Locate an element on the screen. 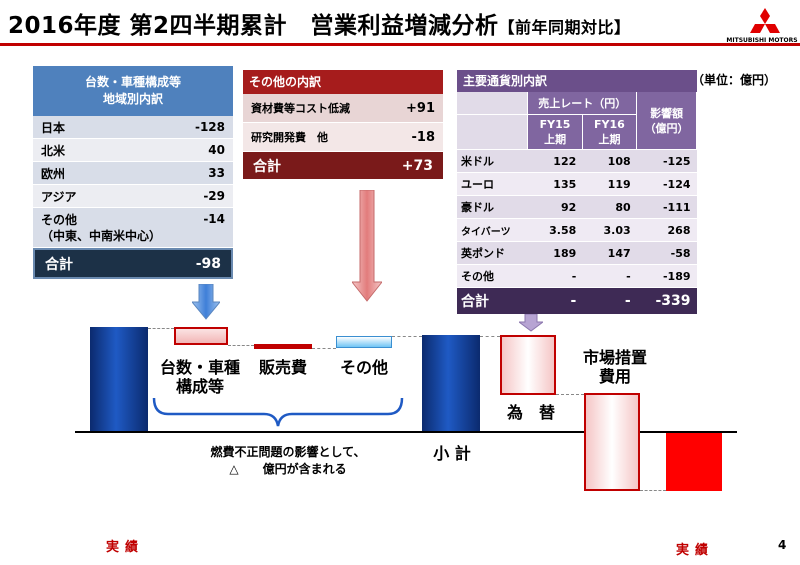 Image resolution: width=800 pixels, height=565 pixels. down-arrow-blue-icon is located at coordinates (206, 302).